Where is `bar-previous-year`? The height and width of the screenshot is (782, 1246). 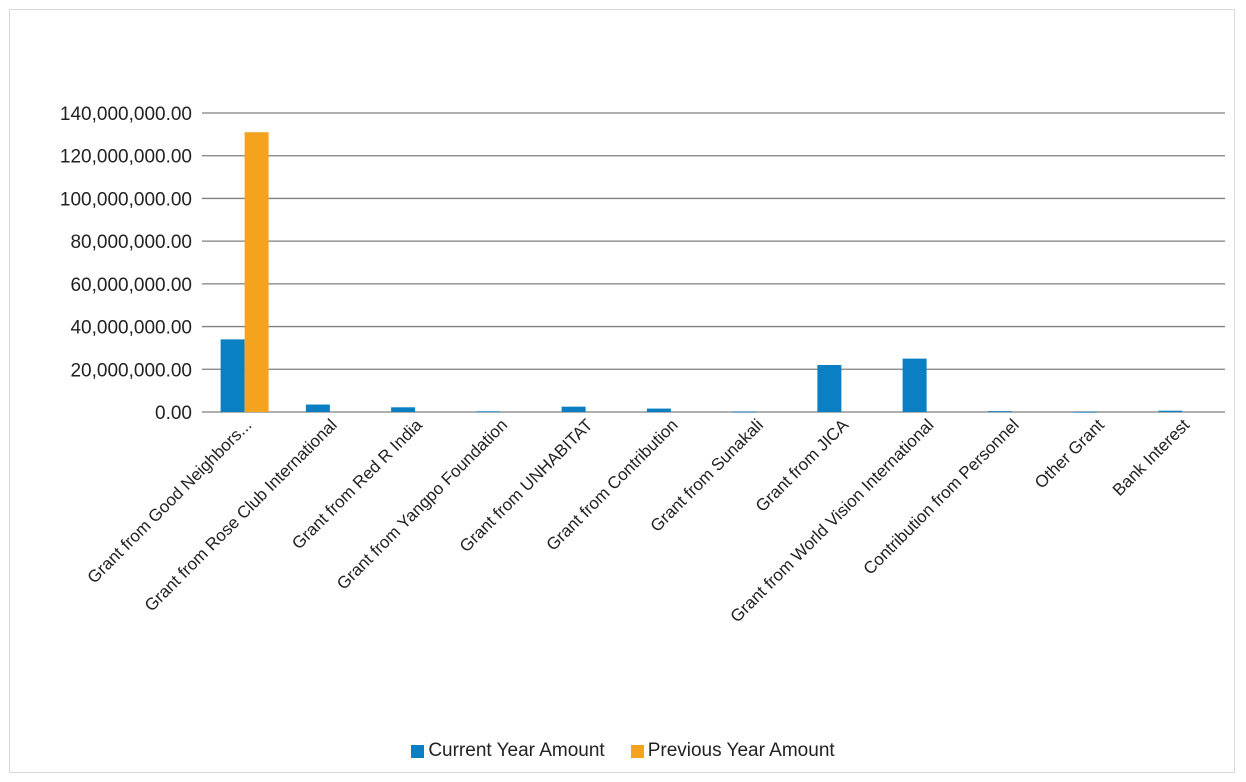
bar-previous-year is located at coordinates (256, 272).